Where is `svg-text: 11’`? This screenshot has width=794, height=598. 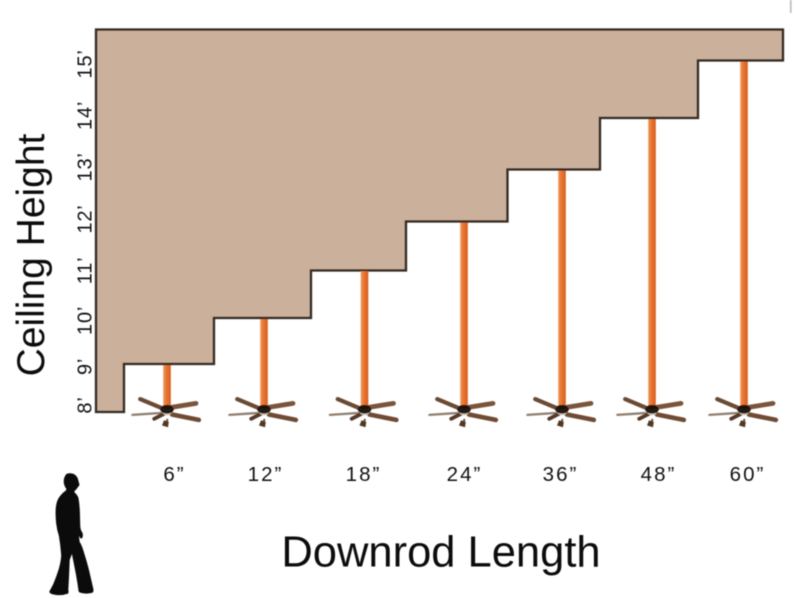 svg-text: 11’ is located at coordinates (86, 271).